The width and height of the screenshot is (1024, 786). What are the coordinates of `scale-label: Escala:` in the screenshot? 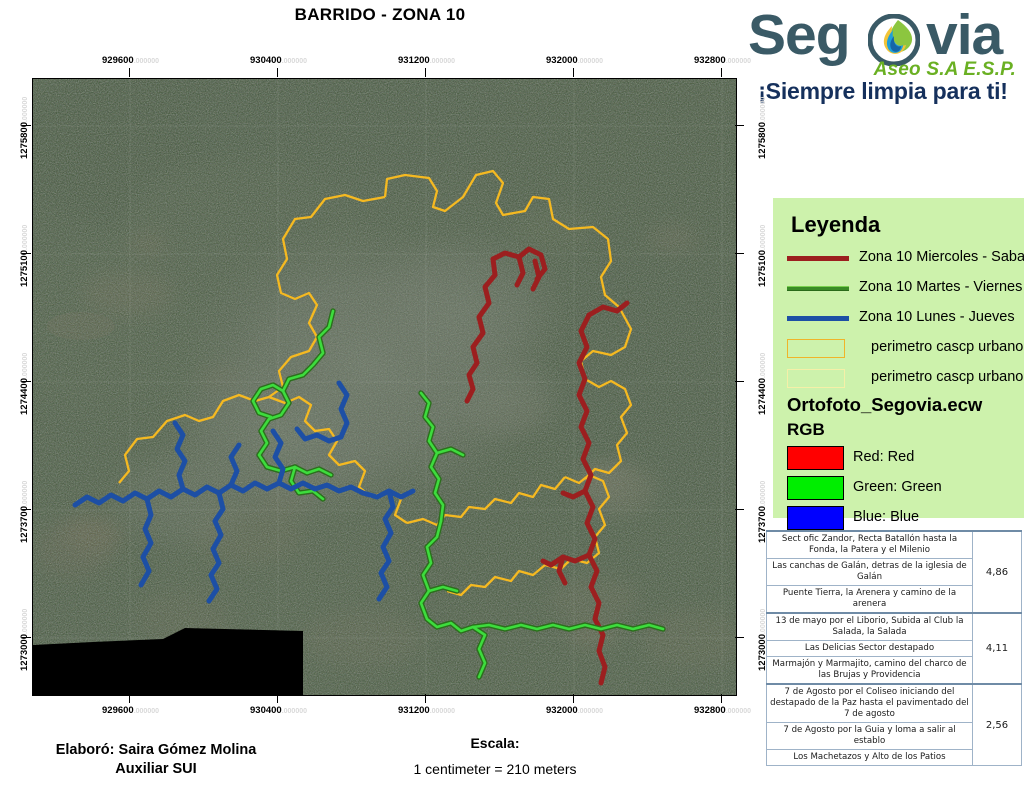 It's located at (495, 743).